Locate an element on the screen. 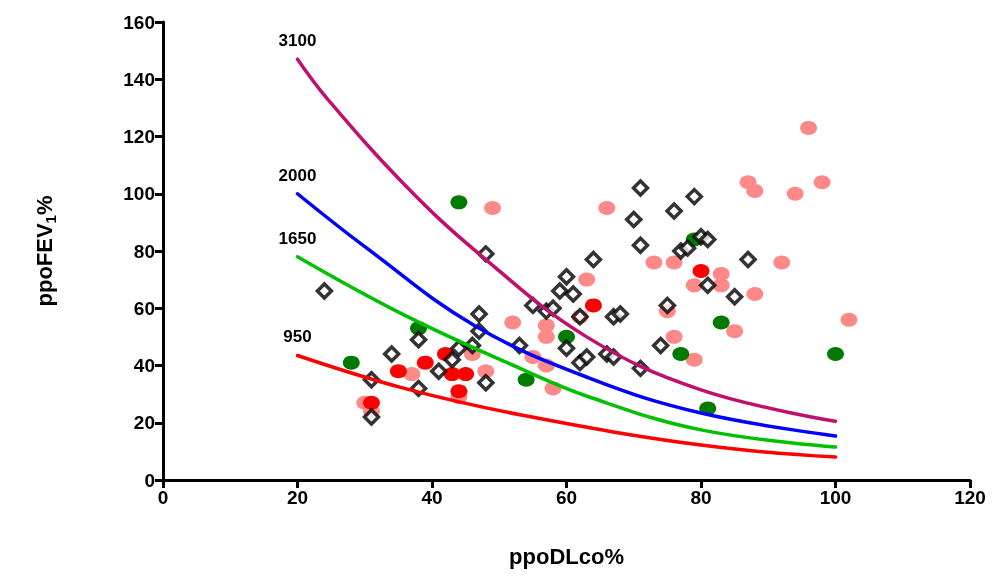  x-tick-label: 0 is located at coordinates (163, 497).